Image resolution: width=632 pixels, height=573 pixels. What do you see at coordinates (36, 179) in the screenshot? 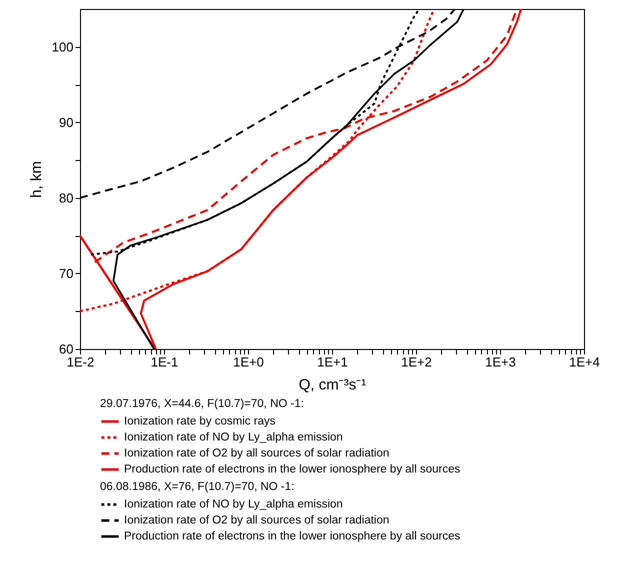
I see `y-axis-title: h, km` at bounding box center [36, 179].